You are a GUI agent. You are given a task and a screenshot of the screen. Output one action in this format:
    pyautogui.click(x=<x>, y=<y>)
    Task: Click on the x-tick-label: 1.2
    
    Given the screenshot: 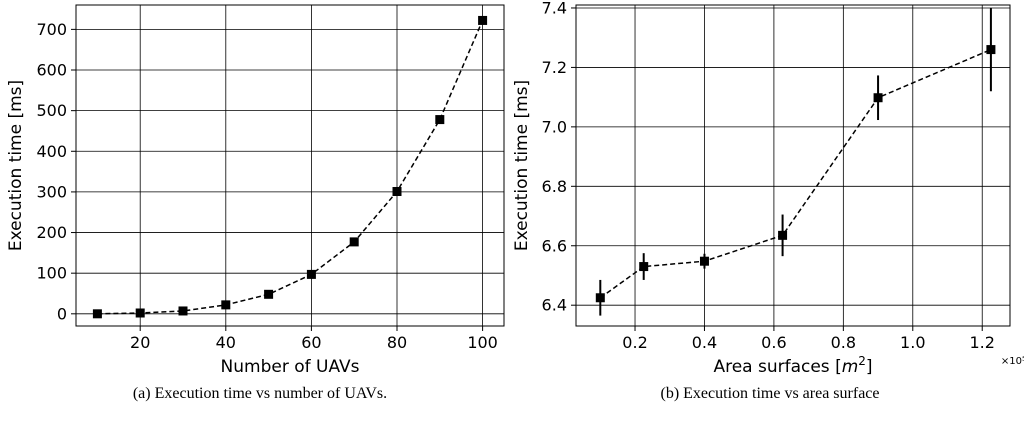 What is the action you would take?
    pyautogui.click(x=981, y=342)
    